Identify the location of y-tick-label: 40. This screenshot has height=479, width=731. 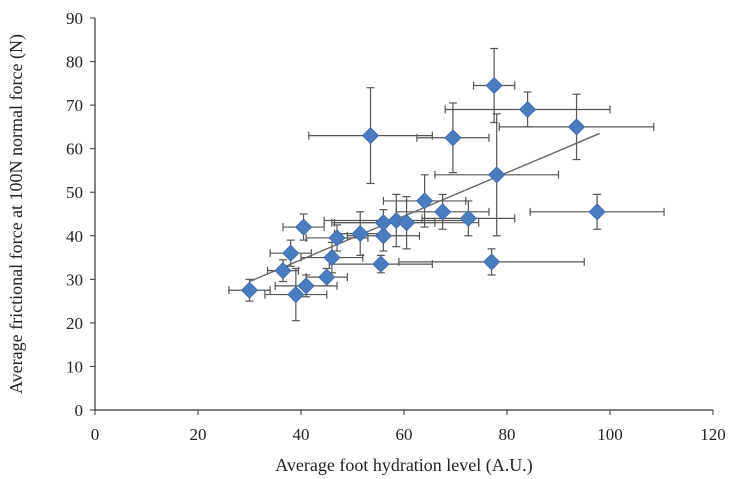
(74, 236).